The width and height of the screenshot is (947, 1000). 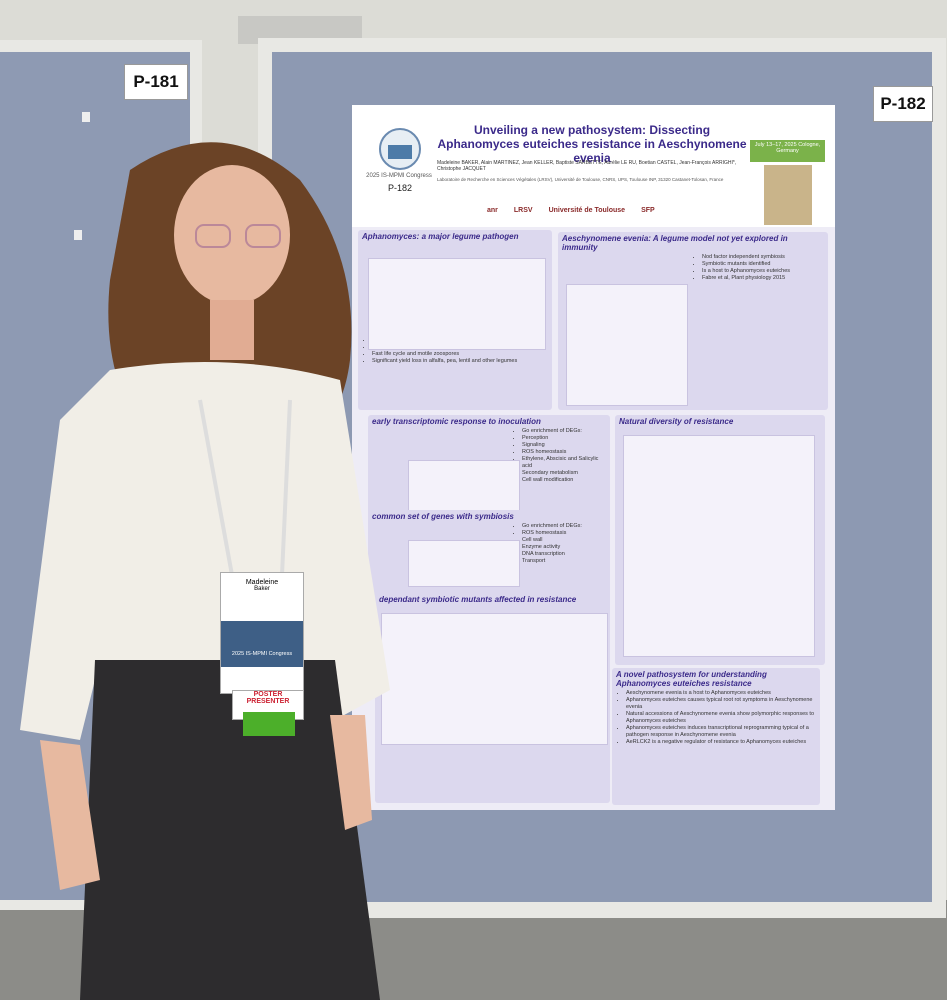 What do you see at coordinates (462, 354) in the screenshot?
I see `bullet: Fast life cycle and motile zoospores` at bounding box center [462, 354].